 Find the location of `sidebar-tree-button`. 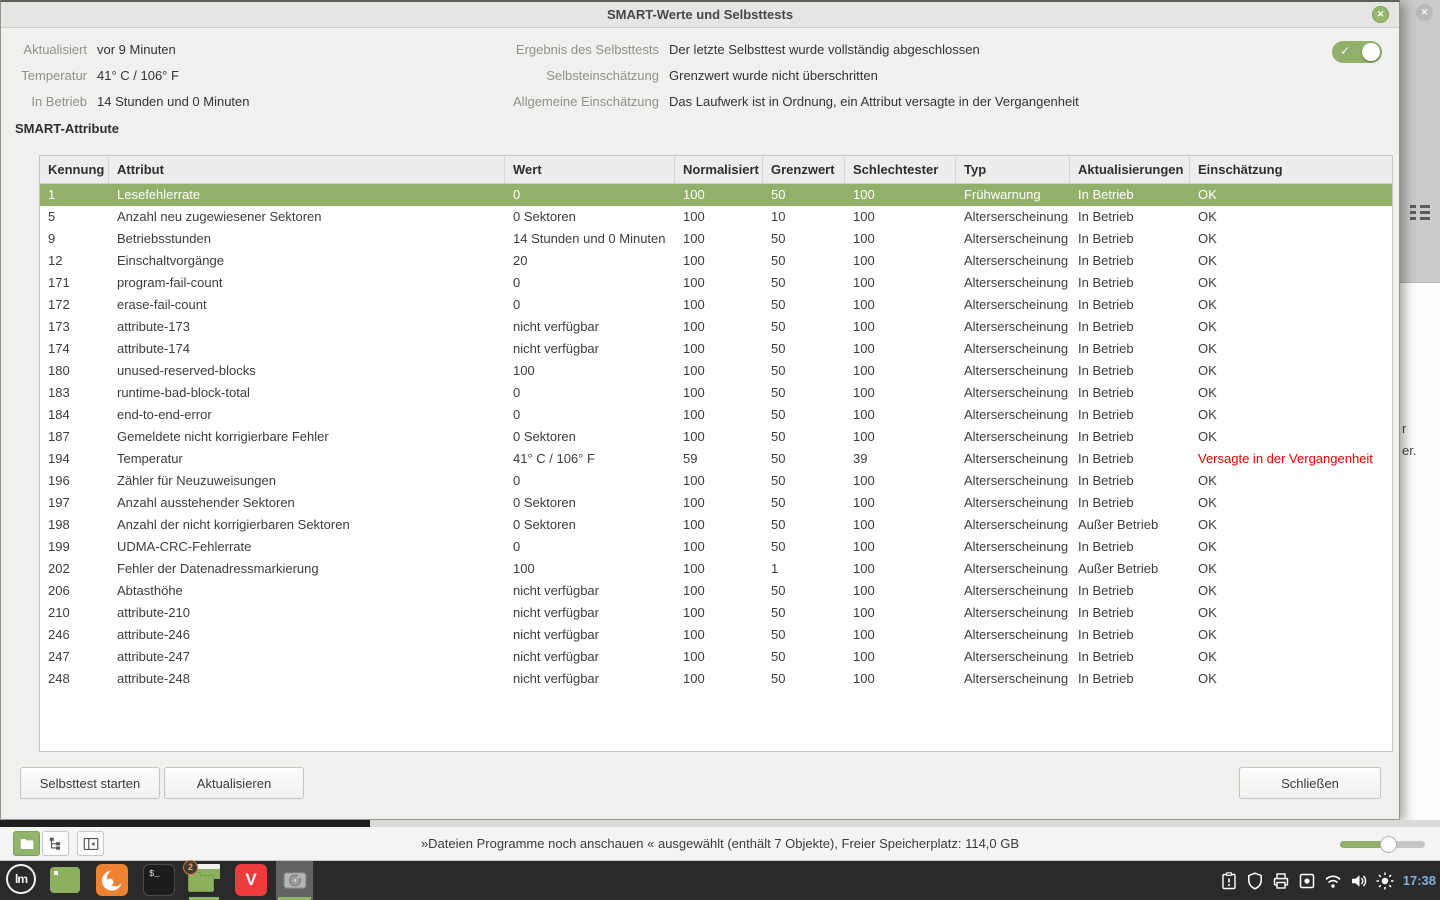

sidebar-tree-button is located at coordinates (55, 843).